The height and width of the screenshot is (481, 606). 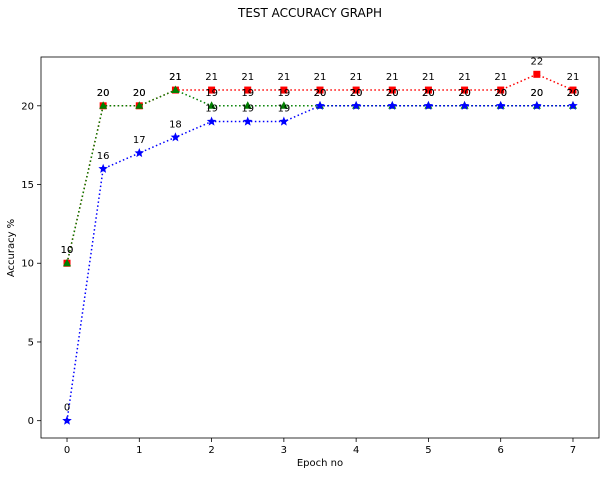 I want to click on y-tick-label: 10, so click(x=27, y=264).